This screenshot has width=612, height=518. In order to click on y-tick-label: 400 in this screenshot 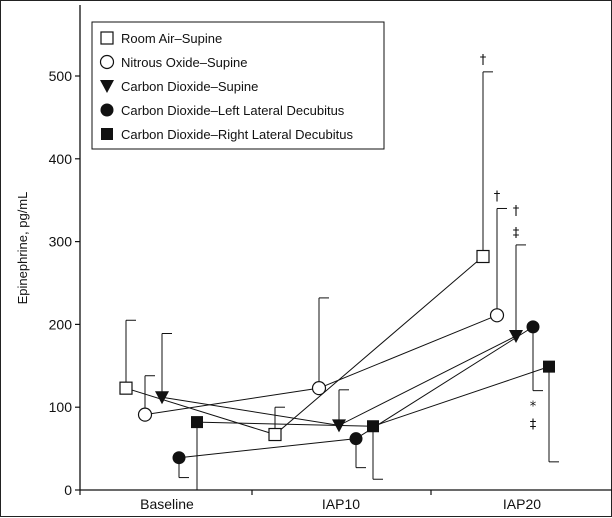, I will do `click(61, 159)`.